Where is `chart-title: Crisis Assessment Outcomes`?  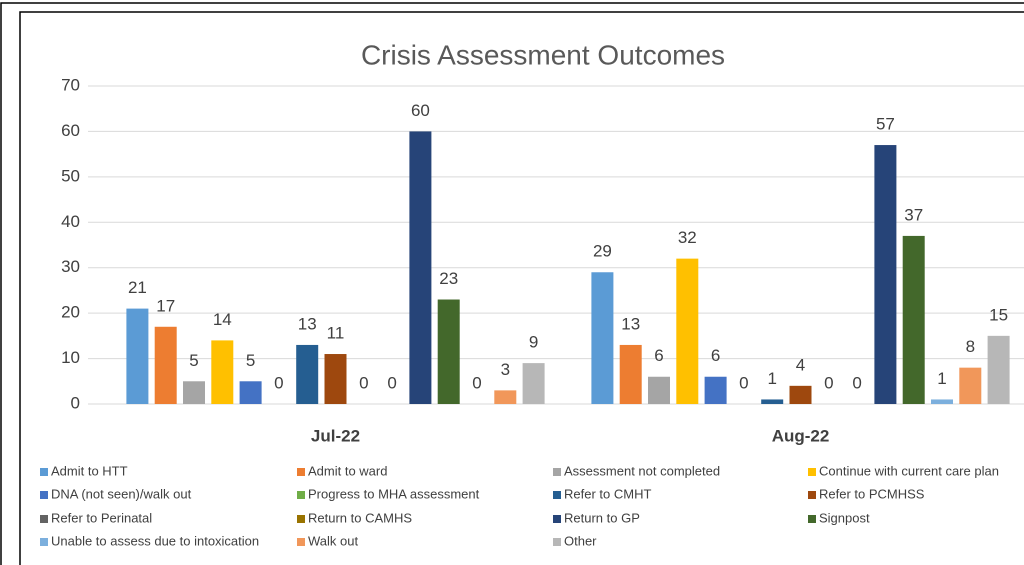 chart-title: Crisis Assessment Outcomes is located at coordinates (543, 54).